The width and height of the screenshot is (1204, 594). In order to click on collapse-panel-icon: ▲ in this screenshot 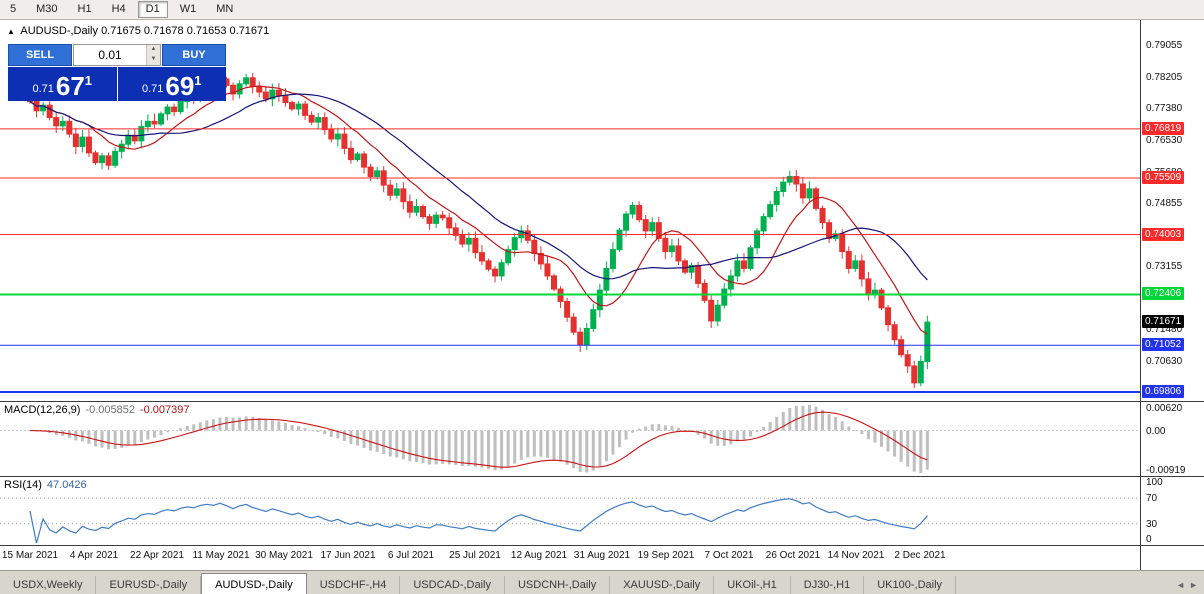, I will do `click(11, 31)`.